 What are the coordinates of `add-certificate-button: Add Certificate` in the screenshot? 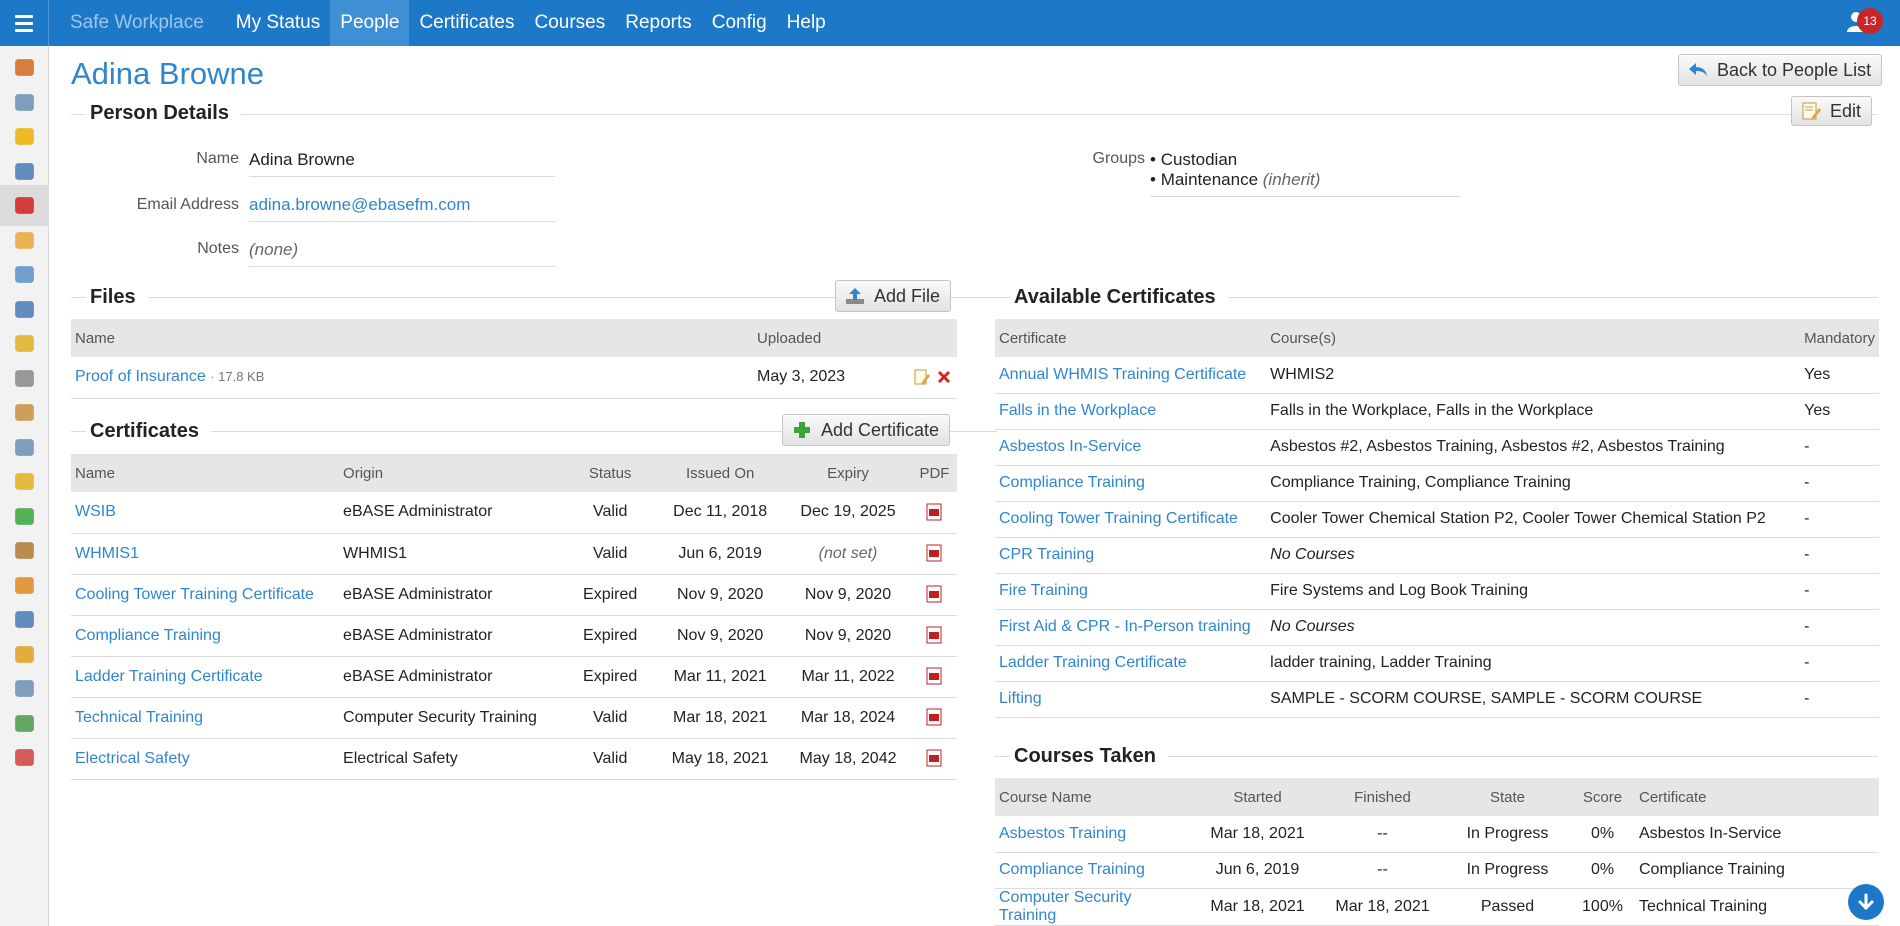 It's located at (866, 430).